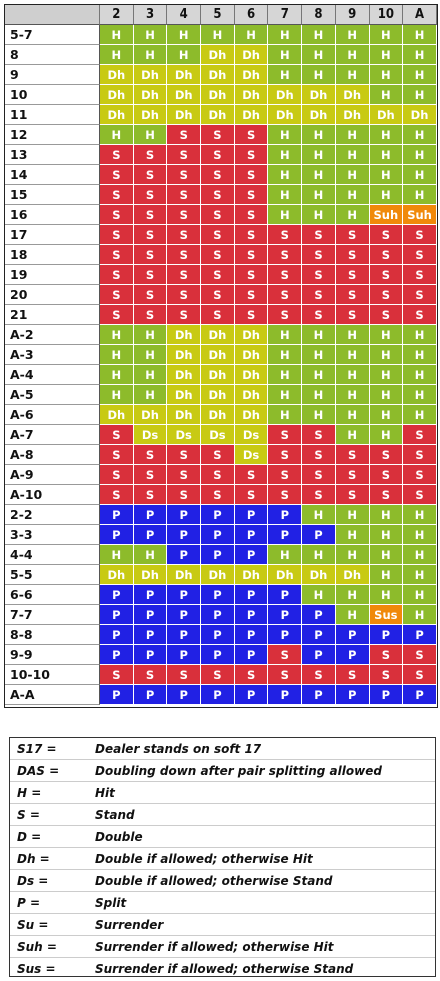 This screenshot has width=440, height=981. Describe the element at coordinates (386, 15) in the screenshot. I see `dealer-card-header: 10` at that location.